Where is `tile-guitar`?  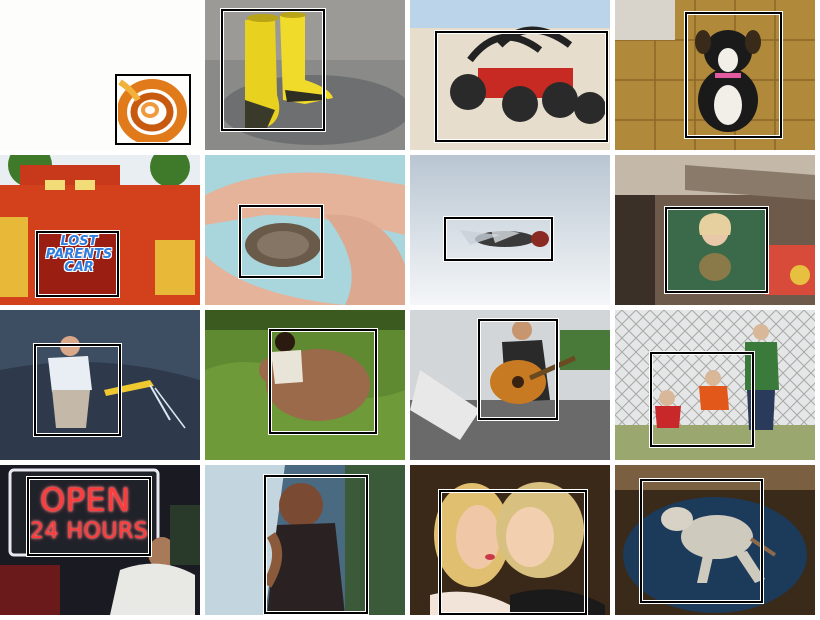 tile-guitar is located at coordinates (510, 385).